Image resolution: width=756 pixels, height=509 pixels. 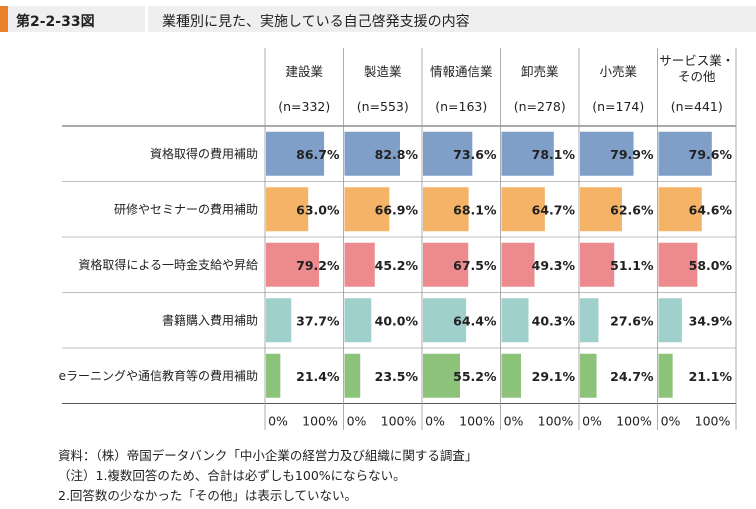 I want to click on figure-title: 業種別に見た、実施している自己啓発支援の内容, so click(x=316, y=22).